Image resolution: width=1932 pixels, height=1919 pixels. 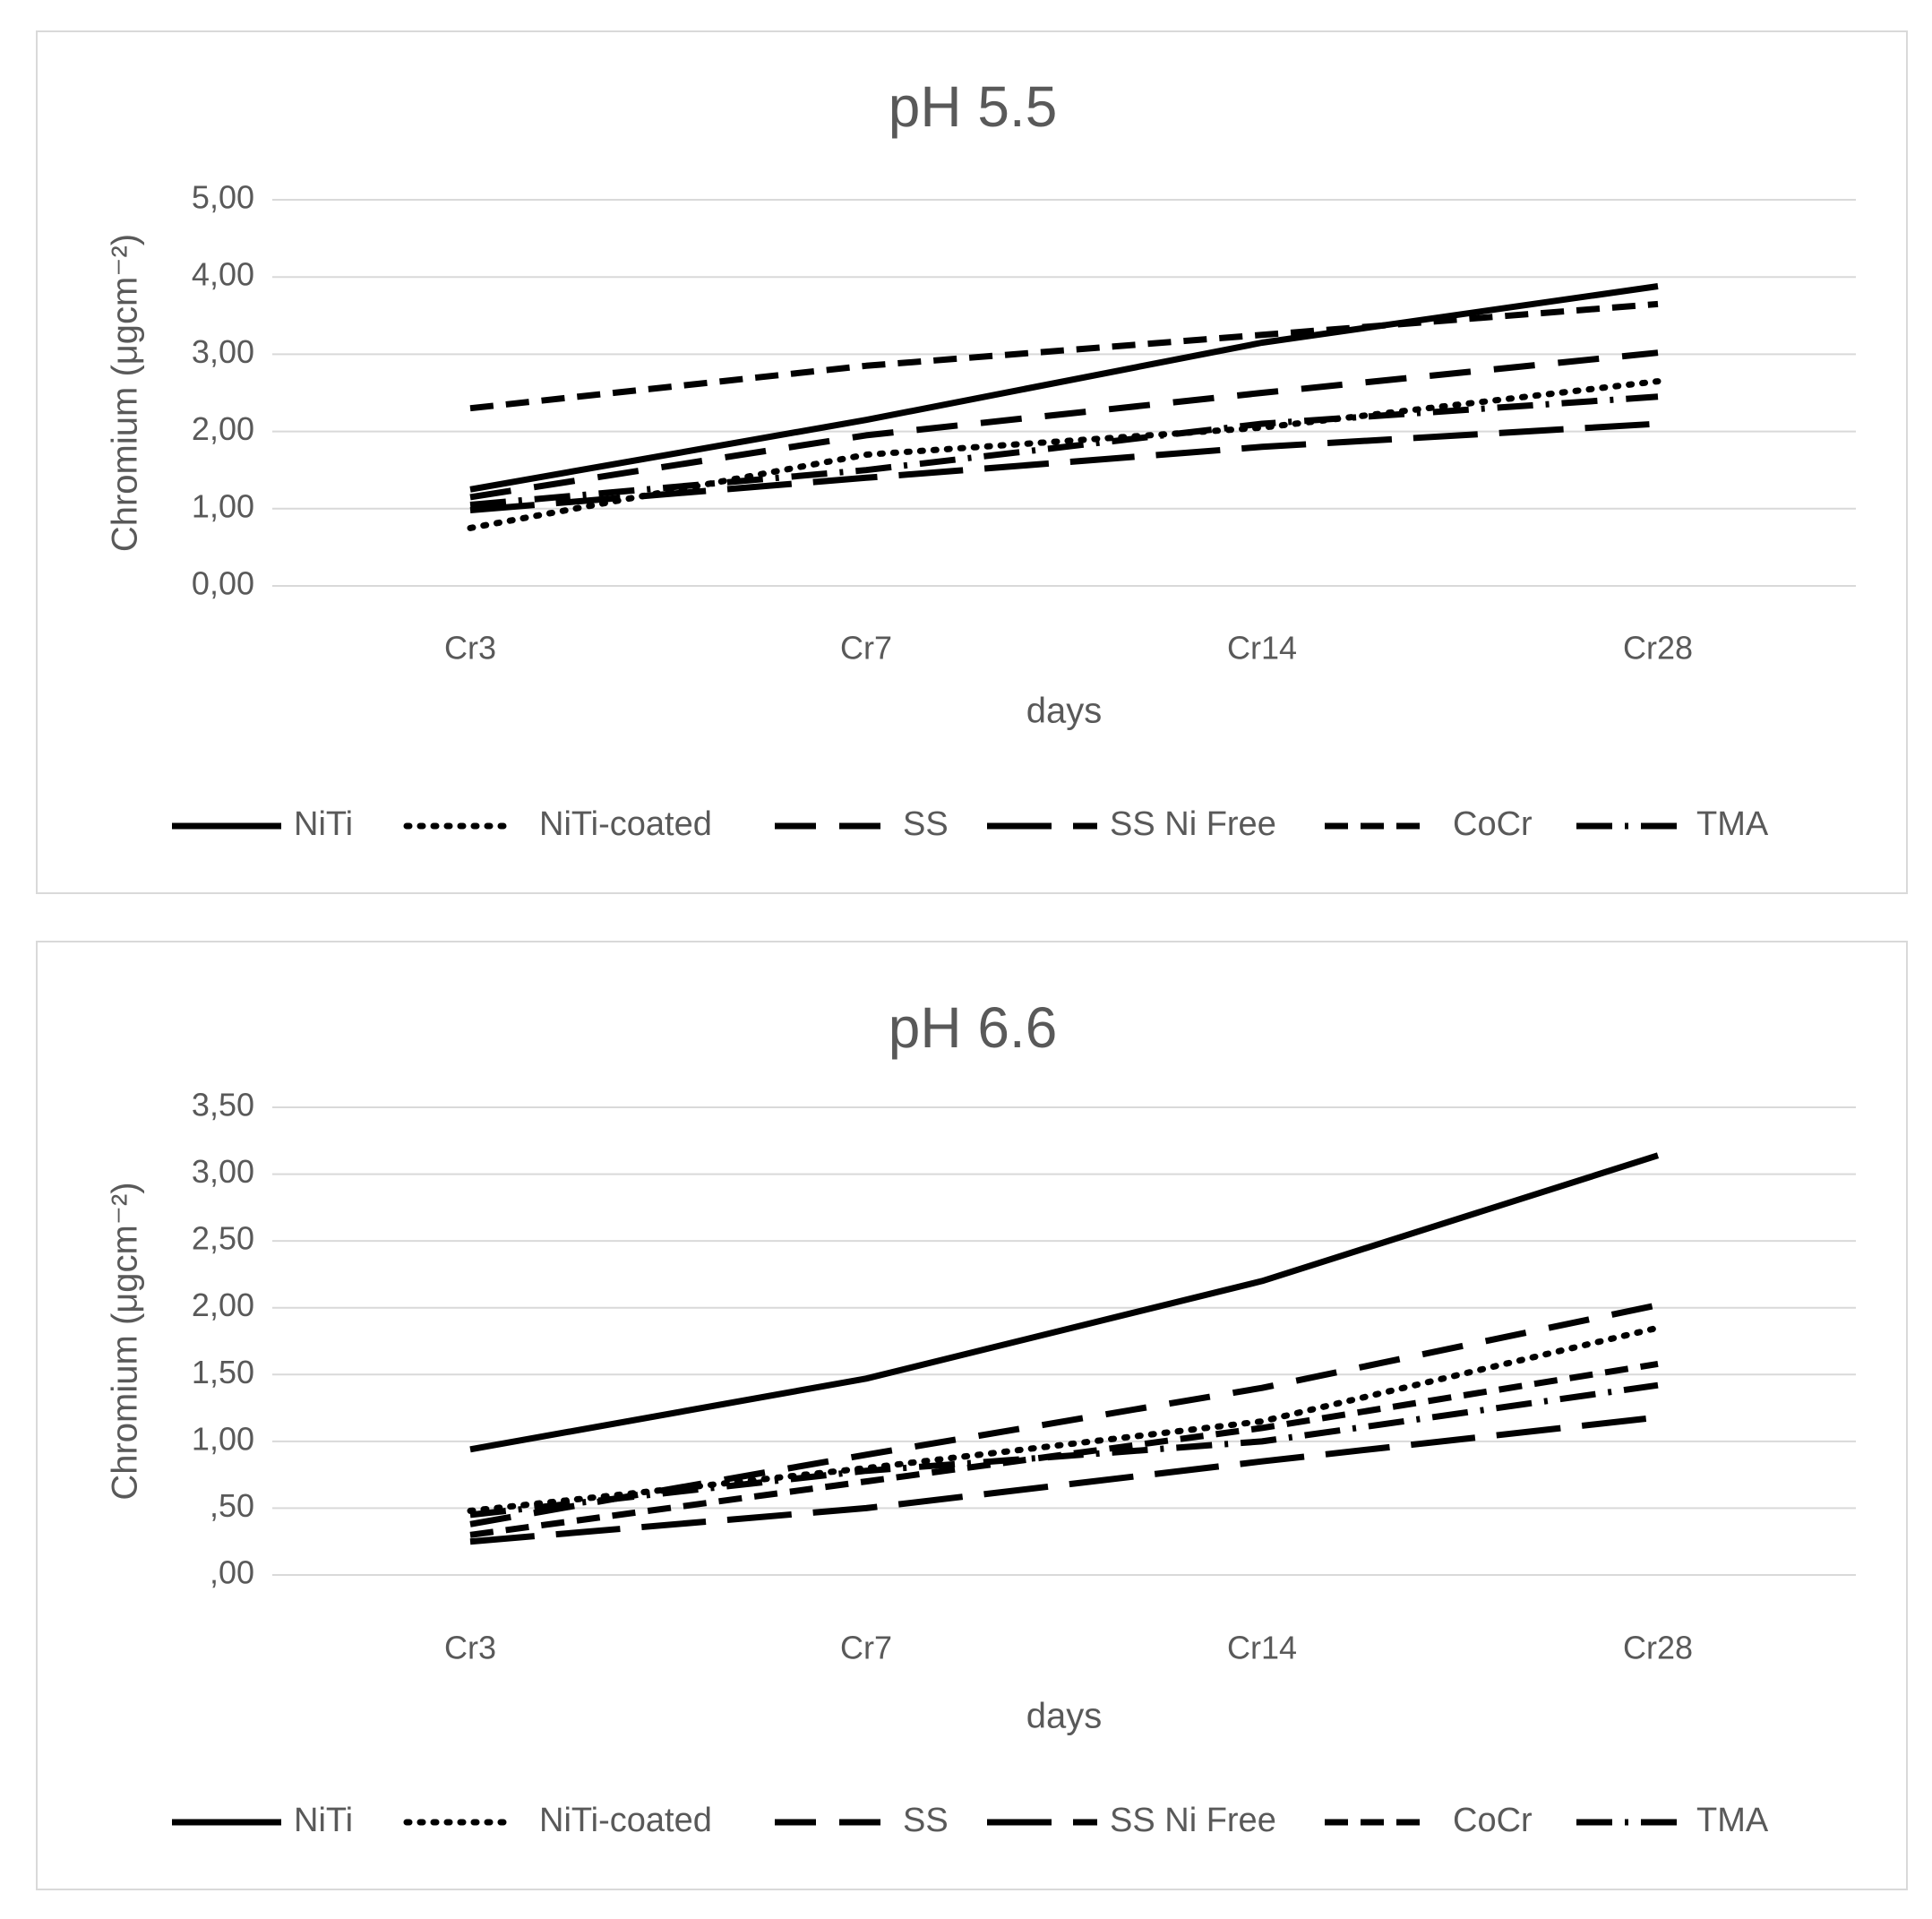 I want to click on y-tick-label: 0,00, so click(x=223, y=583).